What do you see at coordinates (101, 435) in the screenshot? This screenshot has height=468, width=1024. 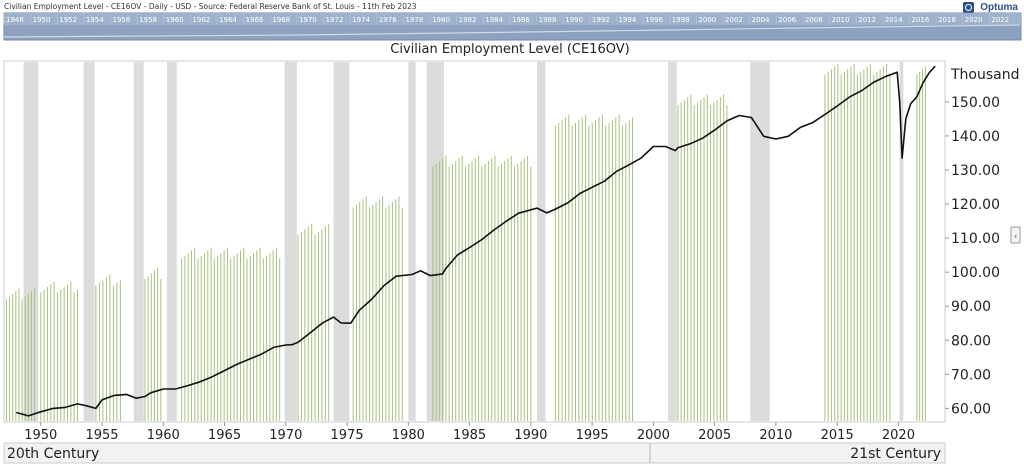 I see `x-tick-label: 1955` at bounding box center [101, 435].